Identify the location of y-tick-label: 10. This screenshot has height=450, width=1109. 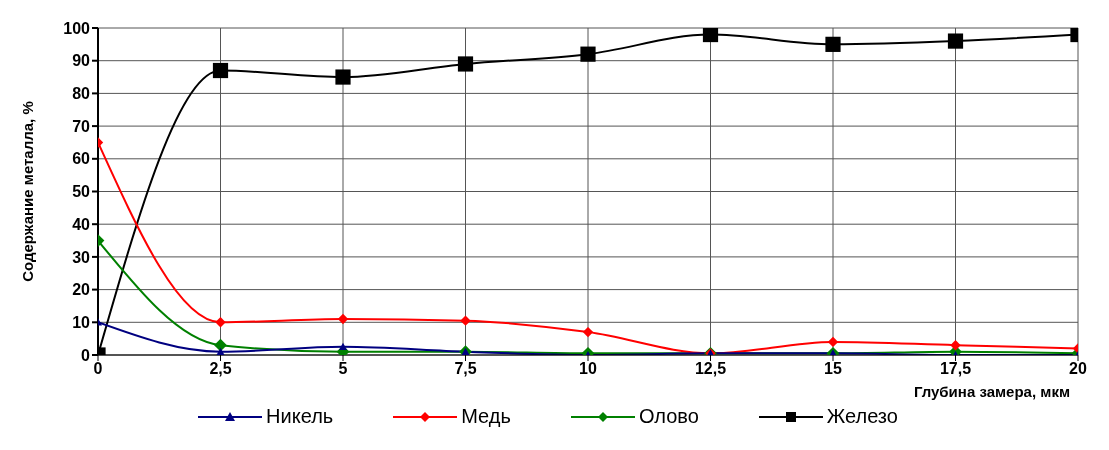
(81, 322).